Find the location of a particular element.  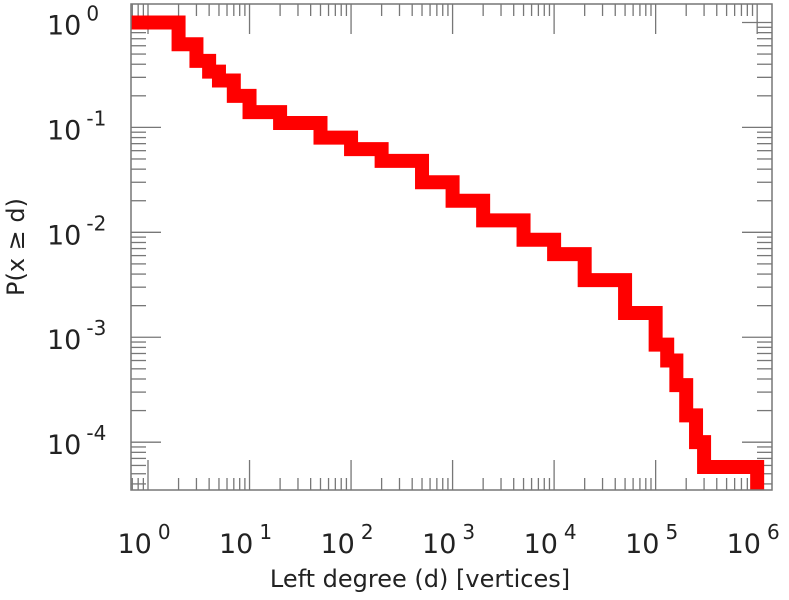

y-tick-label: 10 -4 is located at coordinates (76, 441).